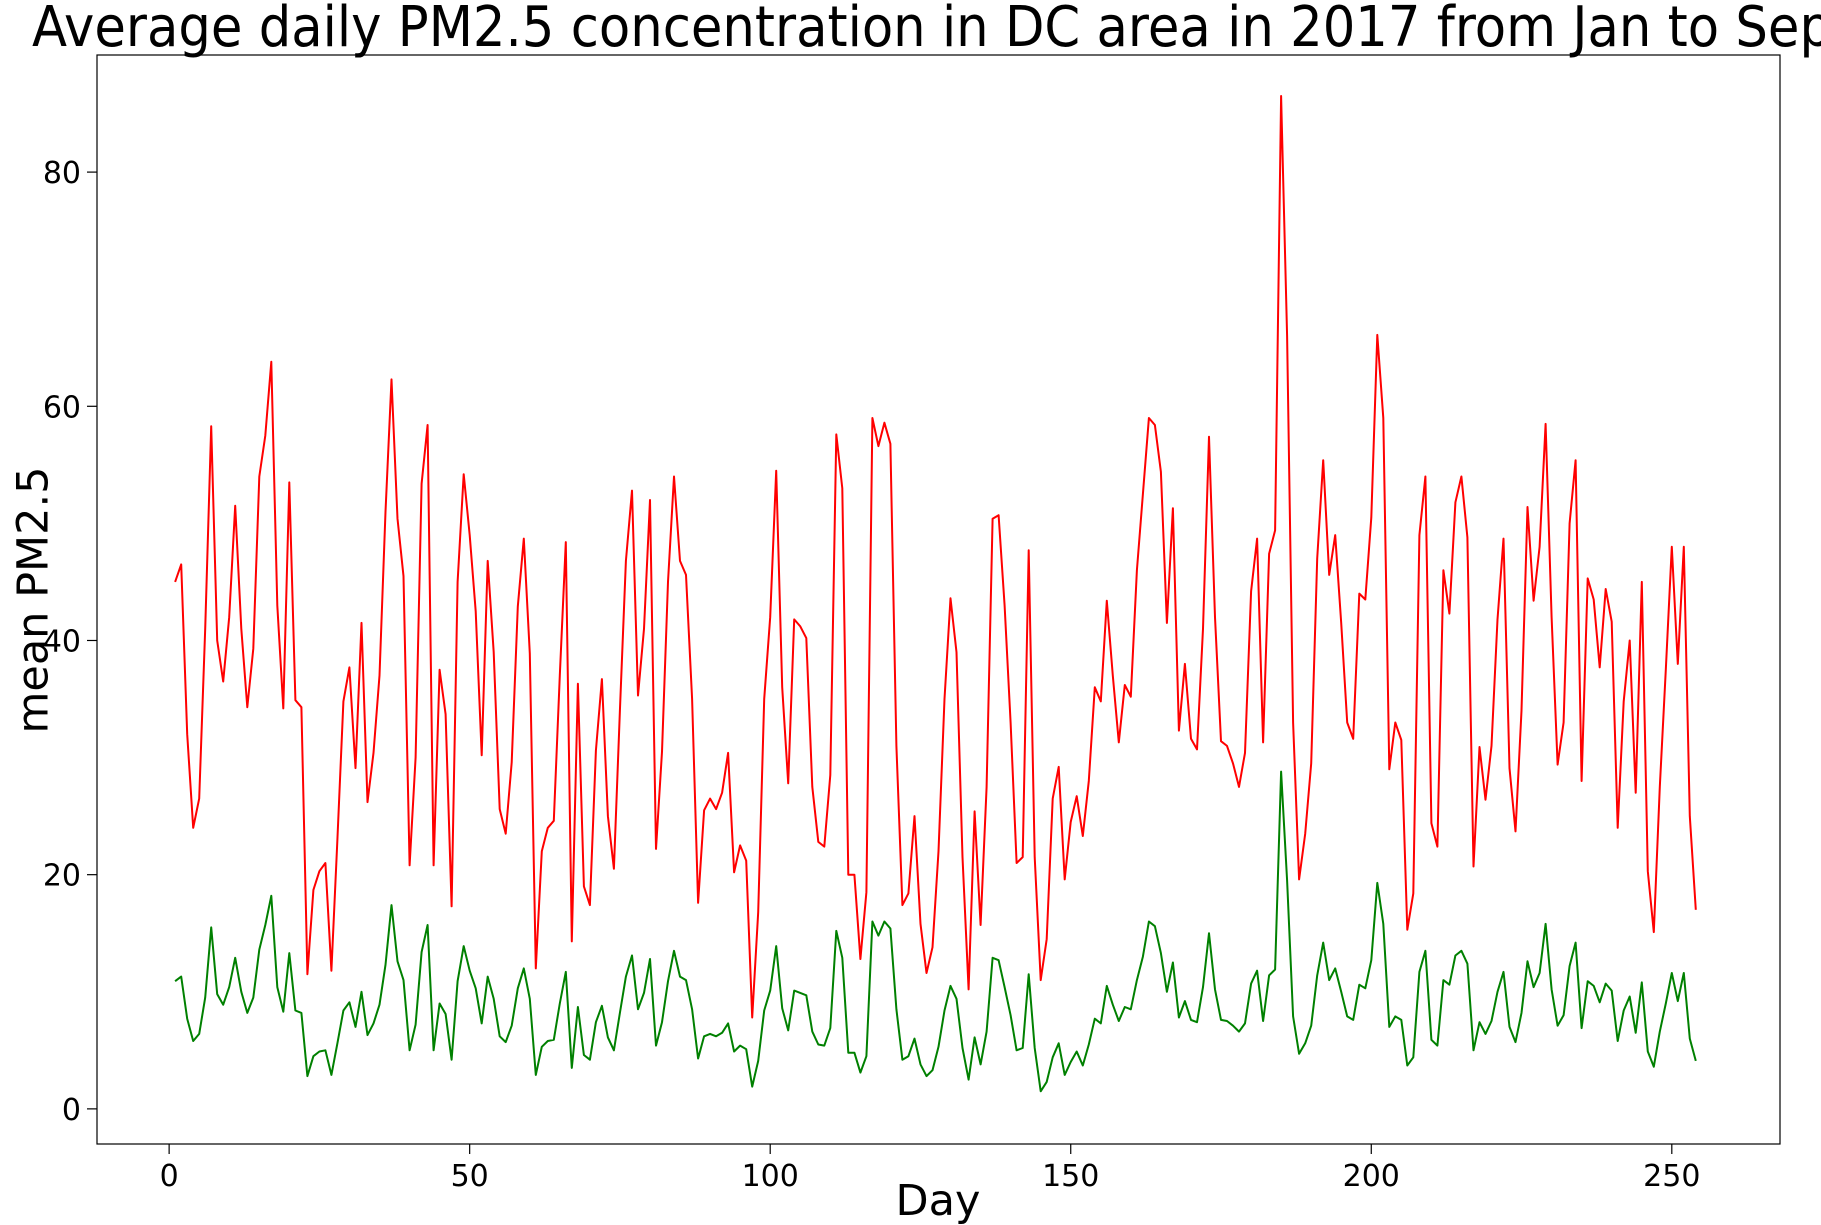 The width and height of the screenshot is (1821, 1225). Describe the element at coordinates (470, 1176) in the screenshot. I see `x-tick-label: 50` at that location.